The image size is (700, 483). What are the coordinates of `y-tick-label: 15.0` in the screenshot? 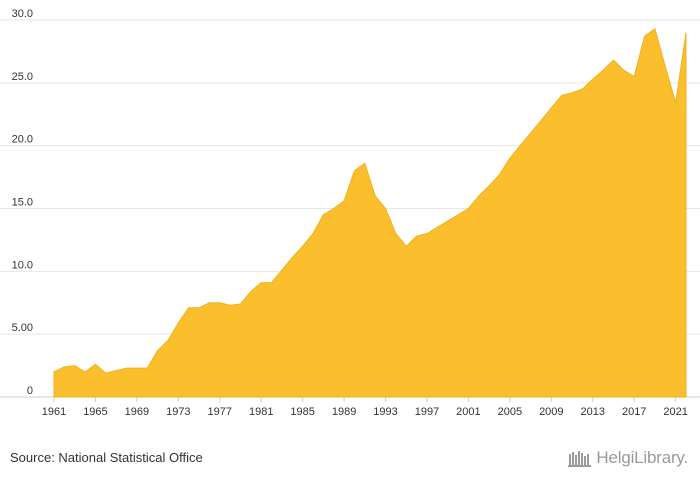 It's located at (22, 203).